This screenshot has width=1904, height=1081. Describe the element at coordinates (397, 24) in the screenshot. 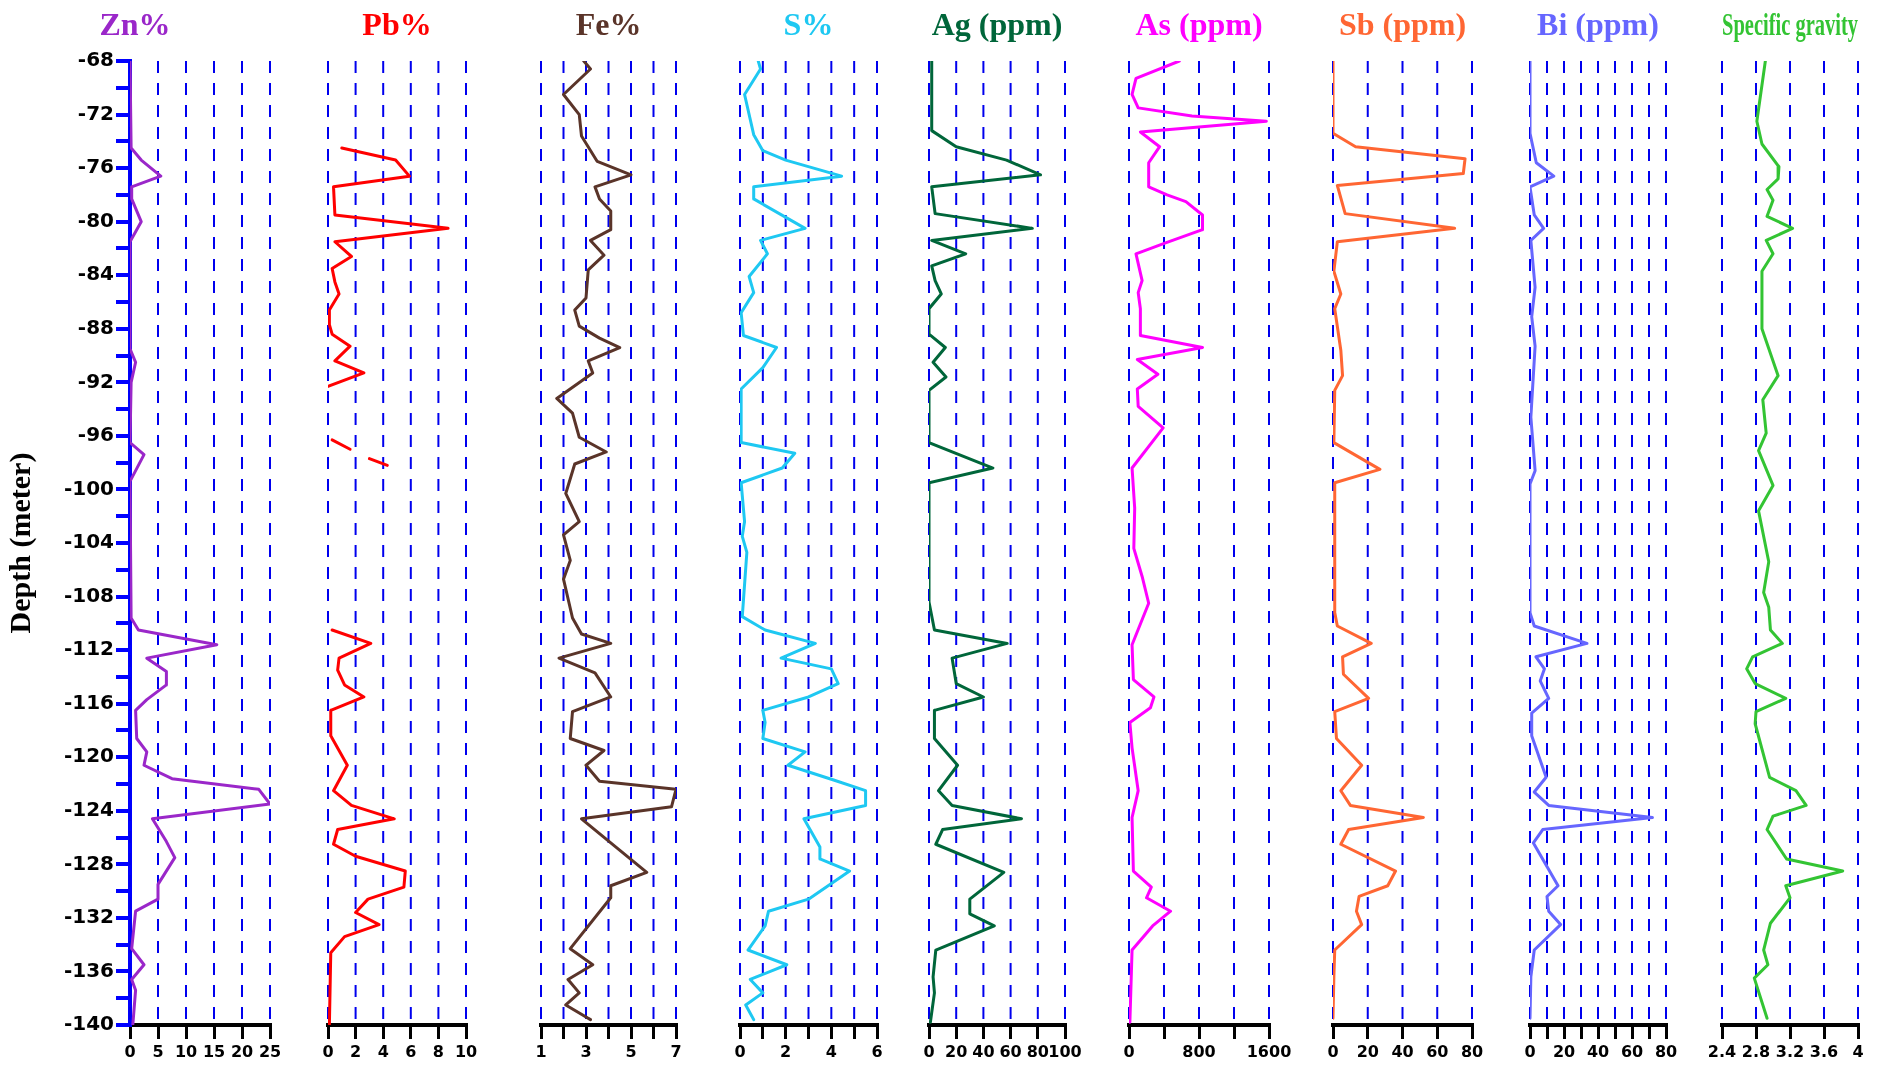

I see `chart-title: Pb%` at that location.